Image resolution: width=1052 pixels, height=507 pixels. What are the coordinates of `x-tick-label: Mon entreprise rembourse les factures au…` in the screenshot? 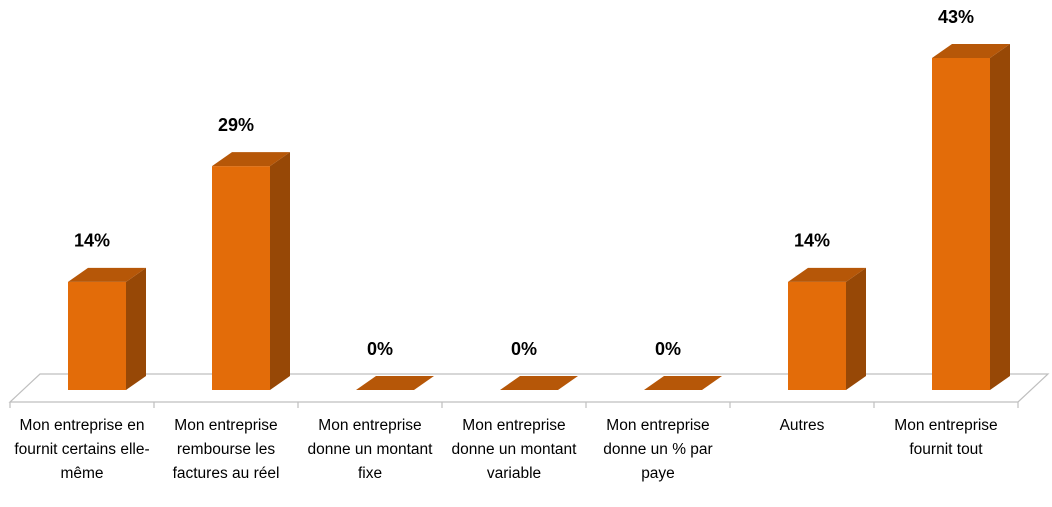 It's located at (226, 449).